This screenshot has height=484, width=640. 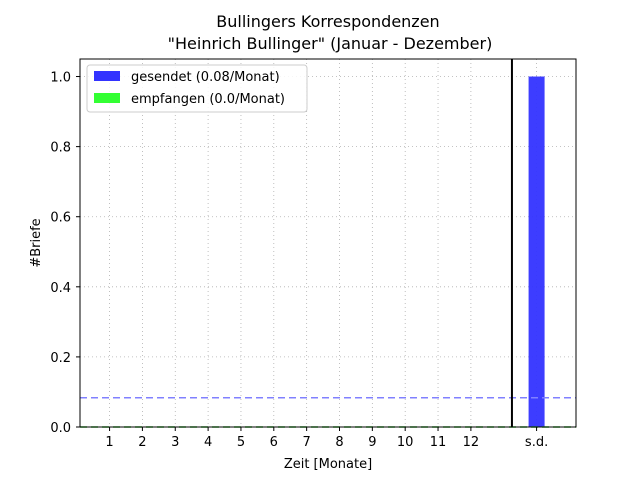 What do you see at coordinates (438, 442) in the screenshot?
I see `x-tick-label-11: 11` at bounding box center [438, 442].